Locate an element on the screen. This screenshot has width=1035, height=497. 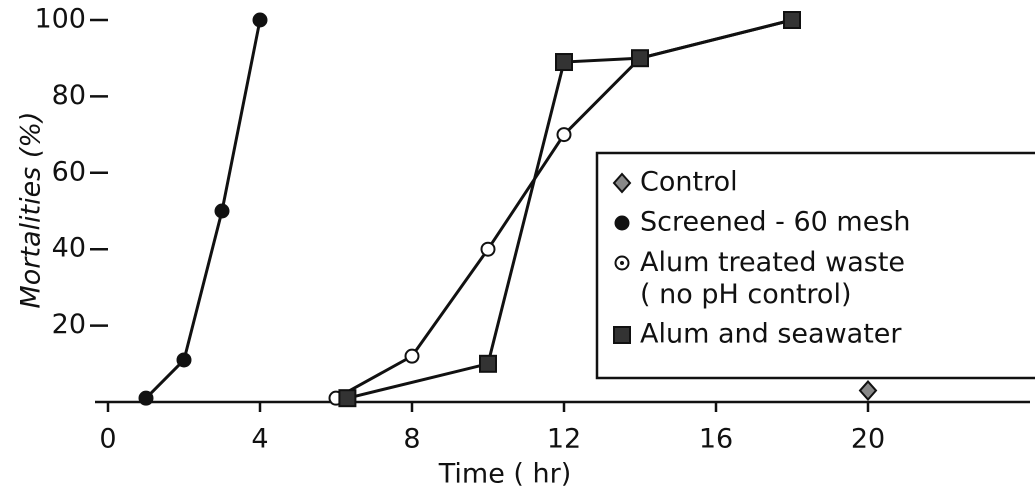
legend-line: Alum treated waste is located at coordinates (777, 262).